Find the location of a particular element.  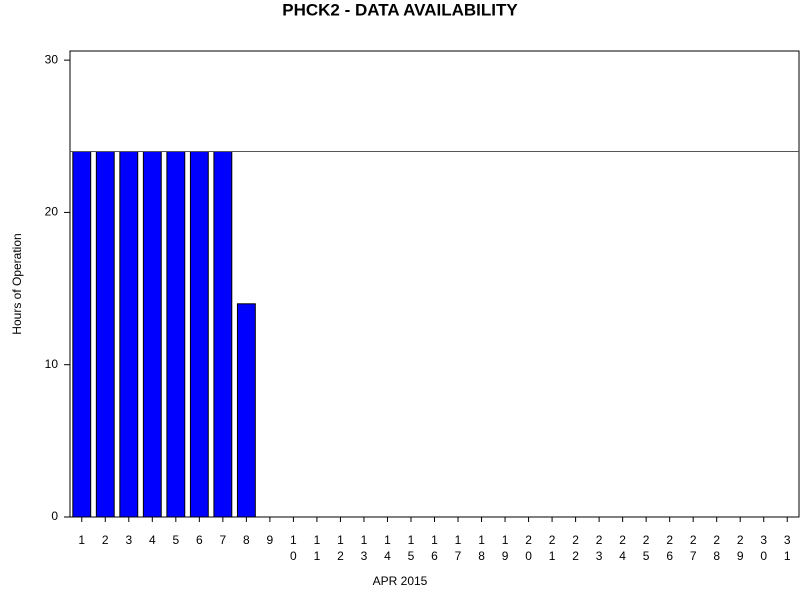

y-tick-label: 0 is located at coordinates (54, 516).